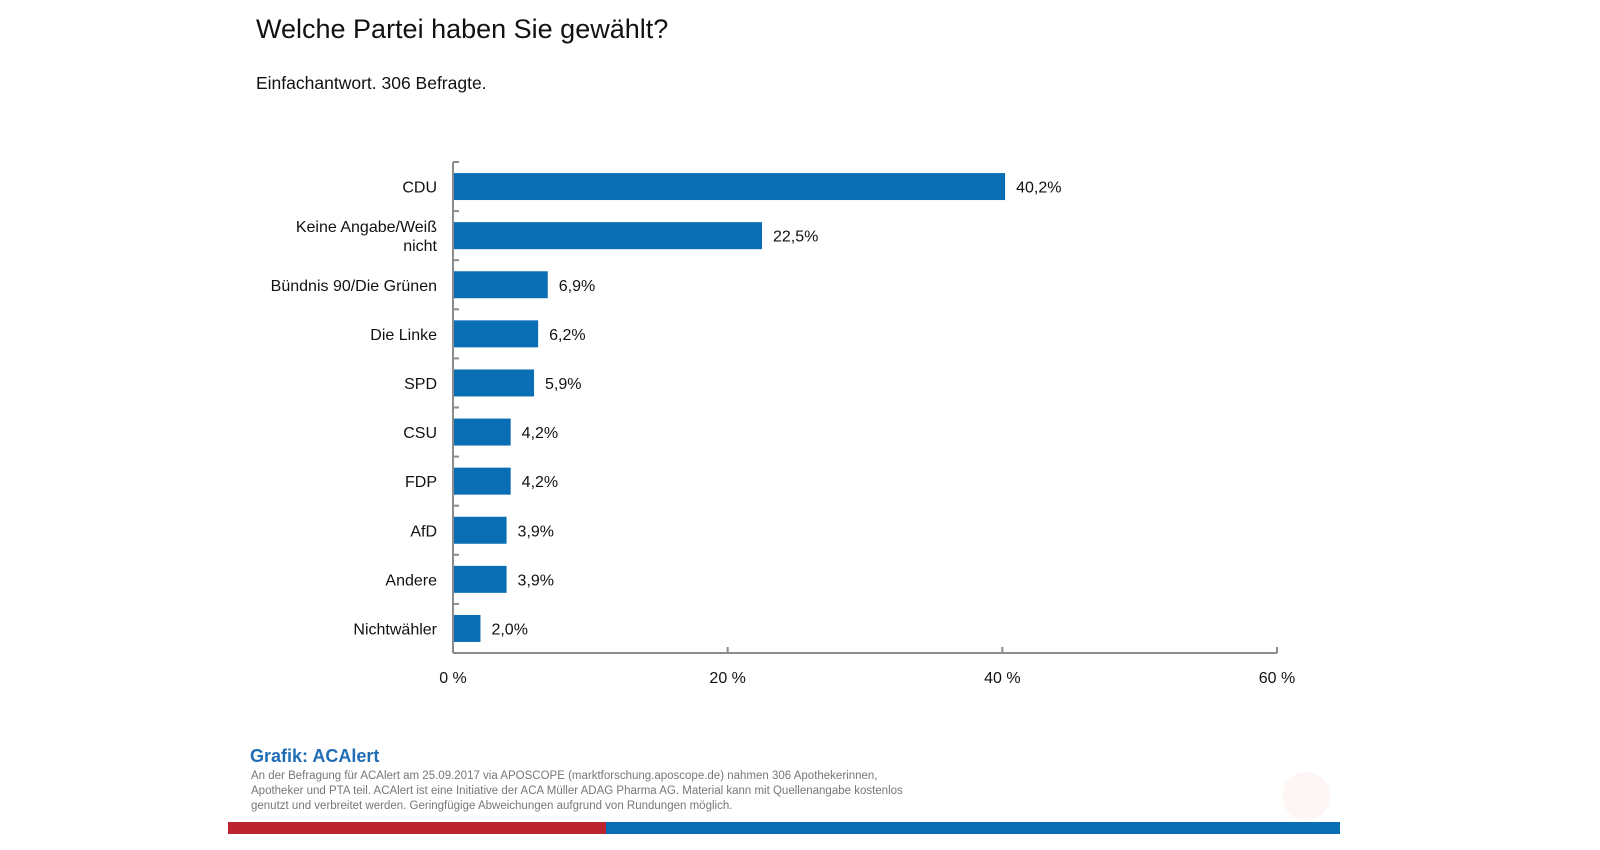 This screenshot has height=850, width=1600. What do you see at coordinates (453, 678) in the screenshot?
I see `x-tick-label: 0 %` at bounding box center [453, 678].